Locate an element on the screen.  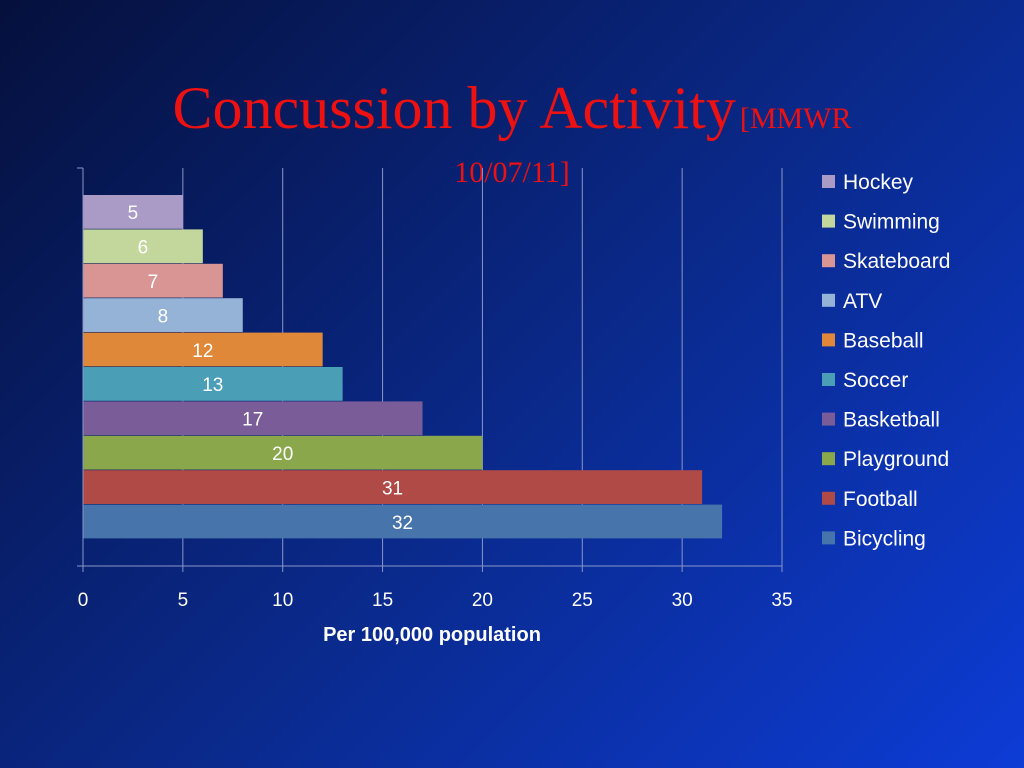
data-label-baseball: 12 is located at coordinates (202, 351).